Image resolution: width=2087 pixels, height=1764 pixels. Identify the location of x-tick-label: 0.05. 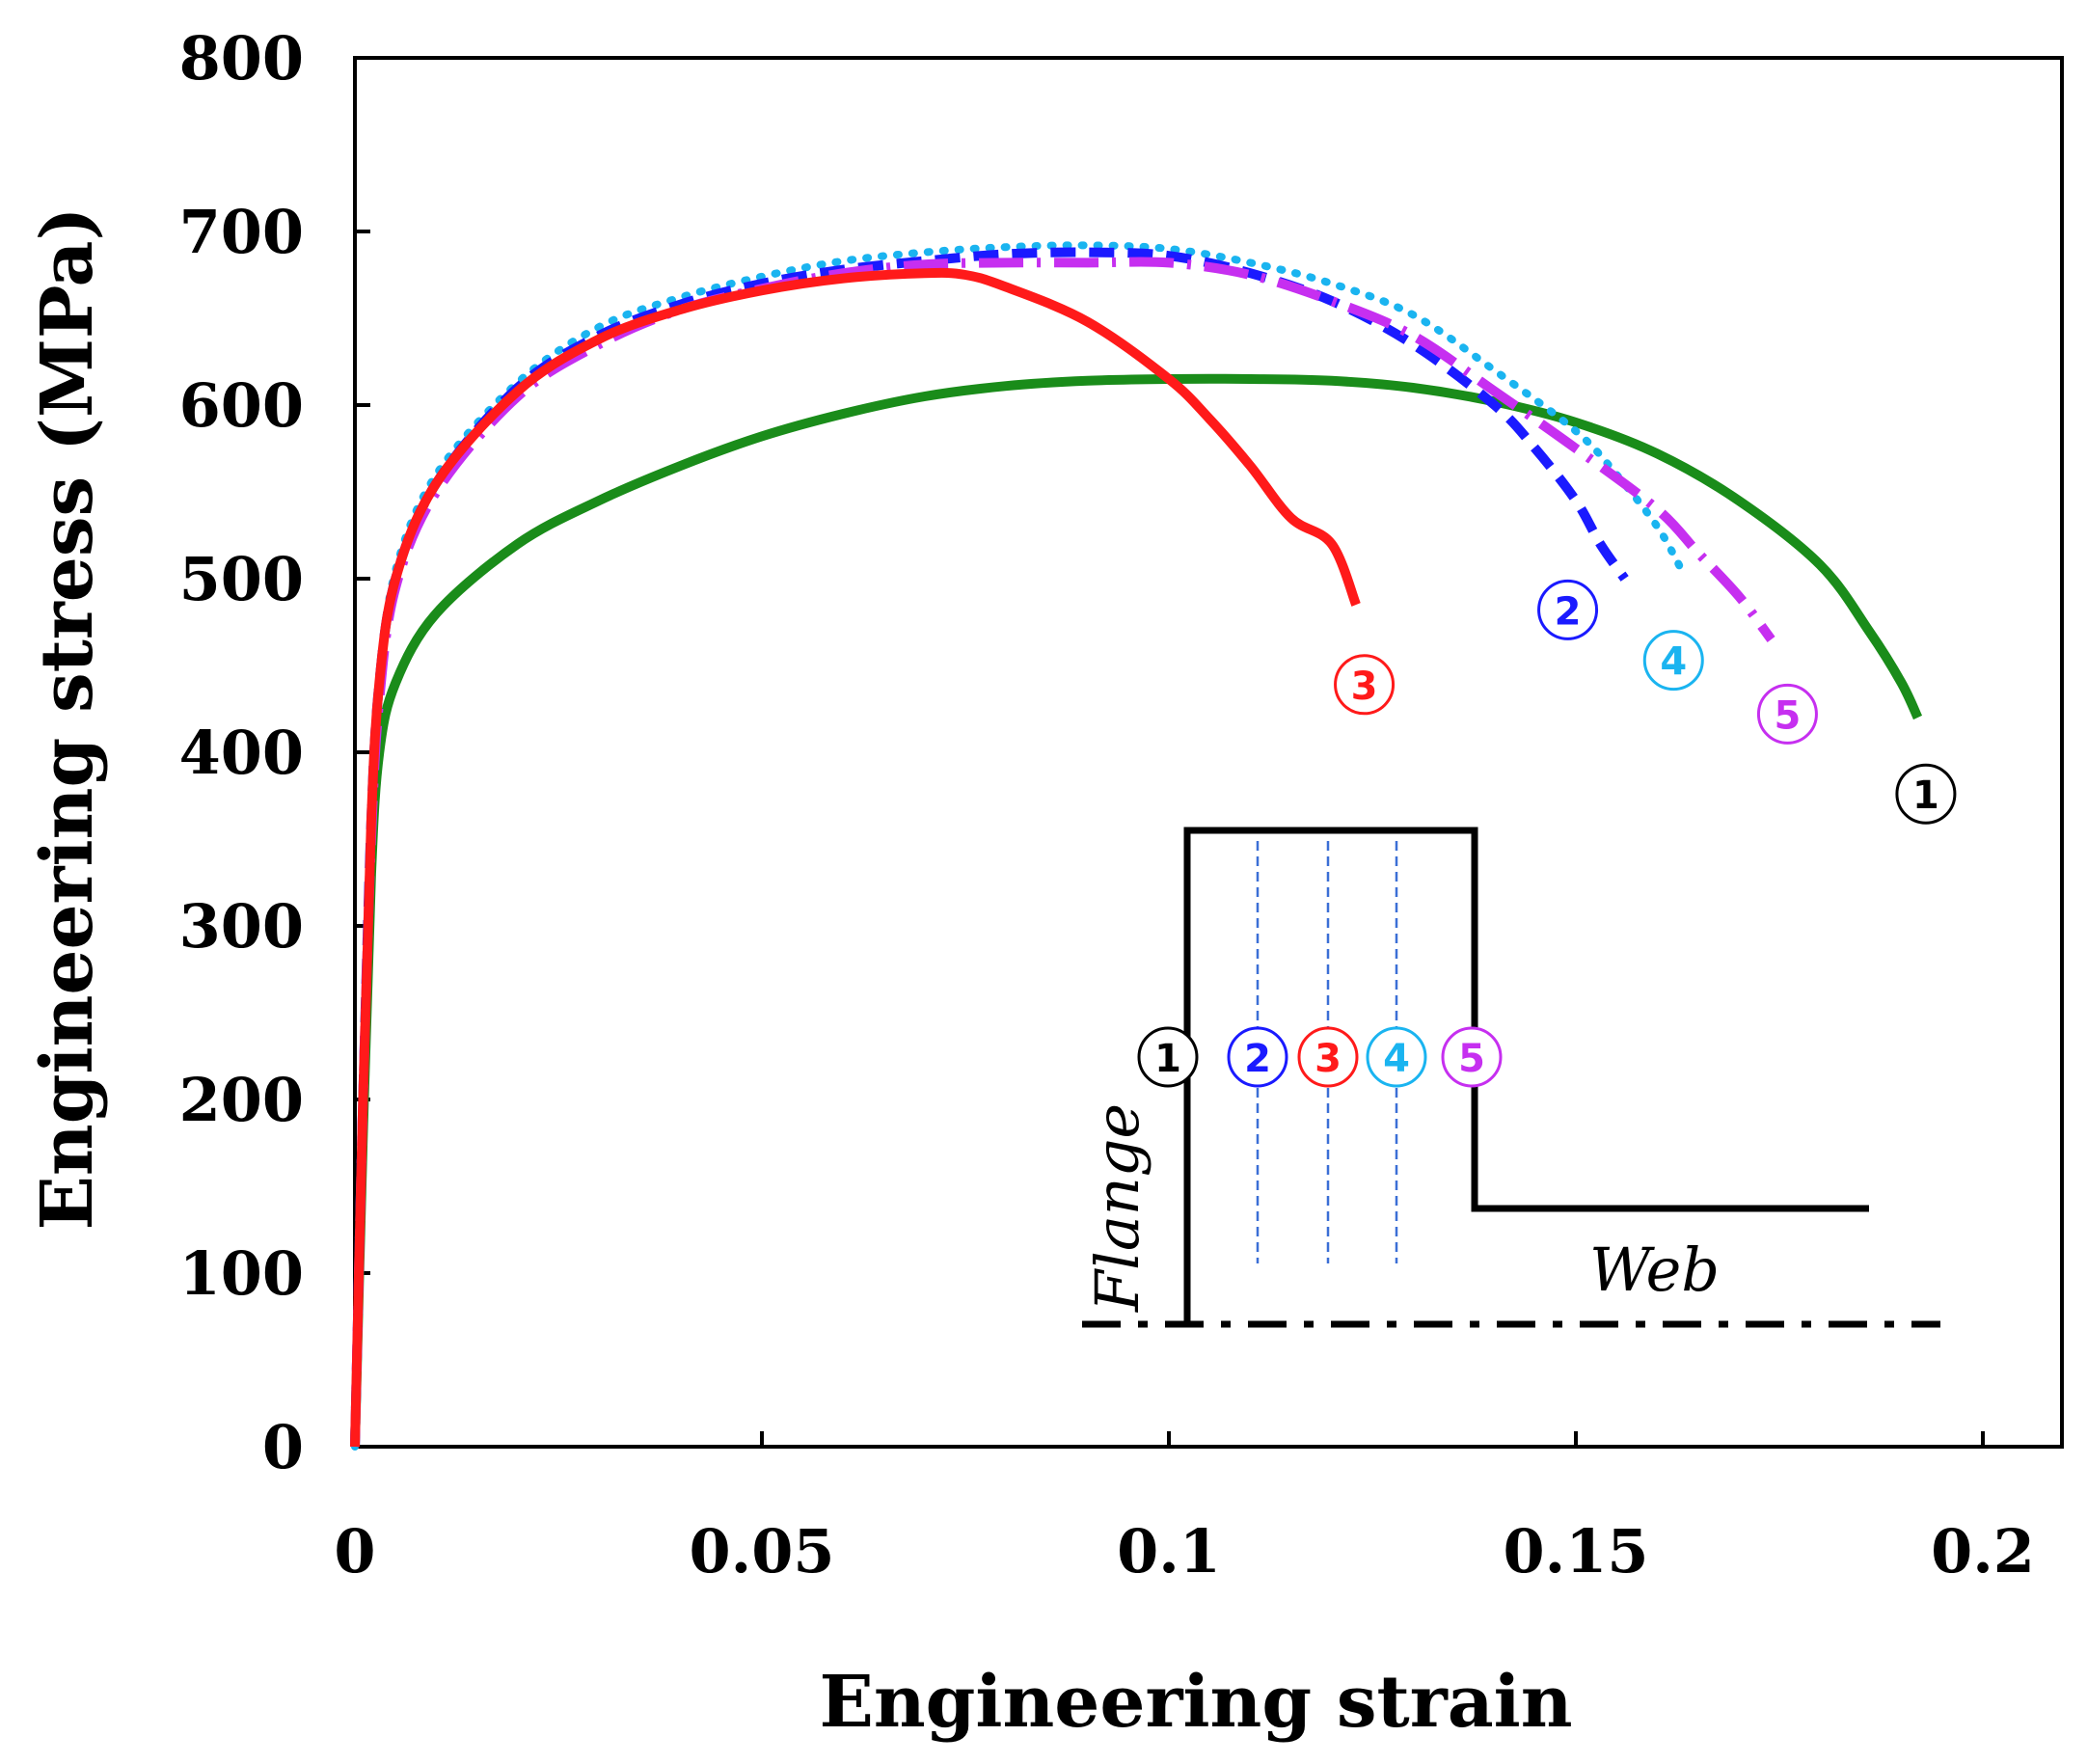
(761, 1552).